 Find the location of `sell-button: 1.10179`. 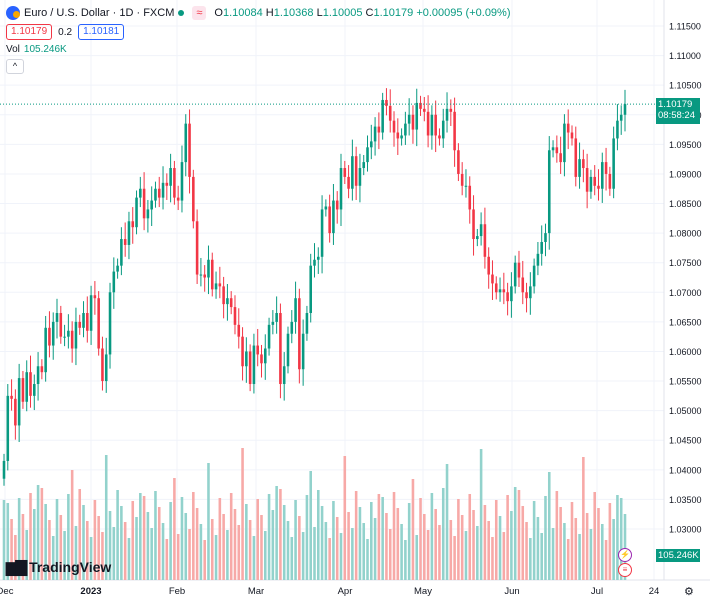

sell-button: 1.10179 is located at coordinates (29, 32).